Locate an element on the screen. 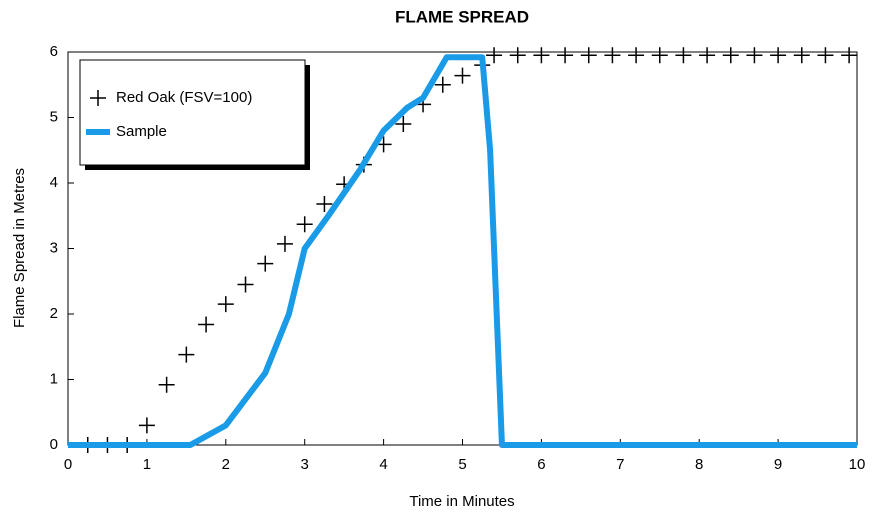 This screenshot has height=521, width=873. x-tick-label: 8 is located at coordinates (699, 464).